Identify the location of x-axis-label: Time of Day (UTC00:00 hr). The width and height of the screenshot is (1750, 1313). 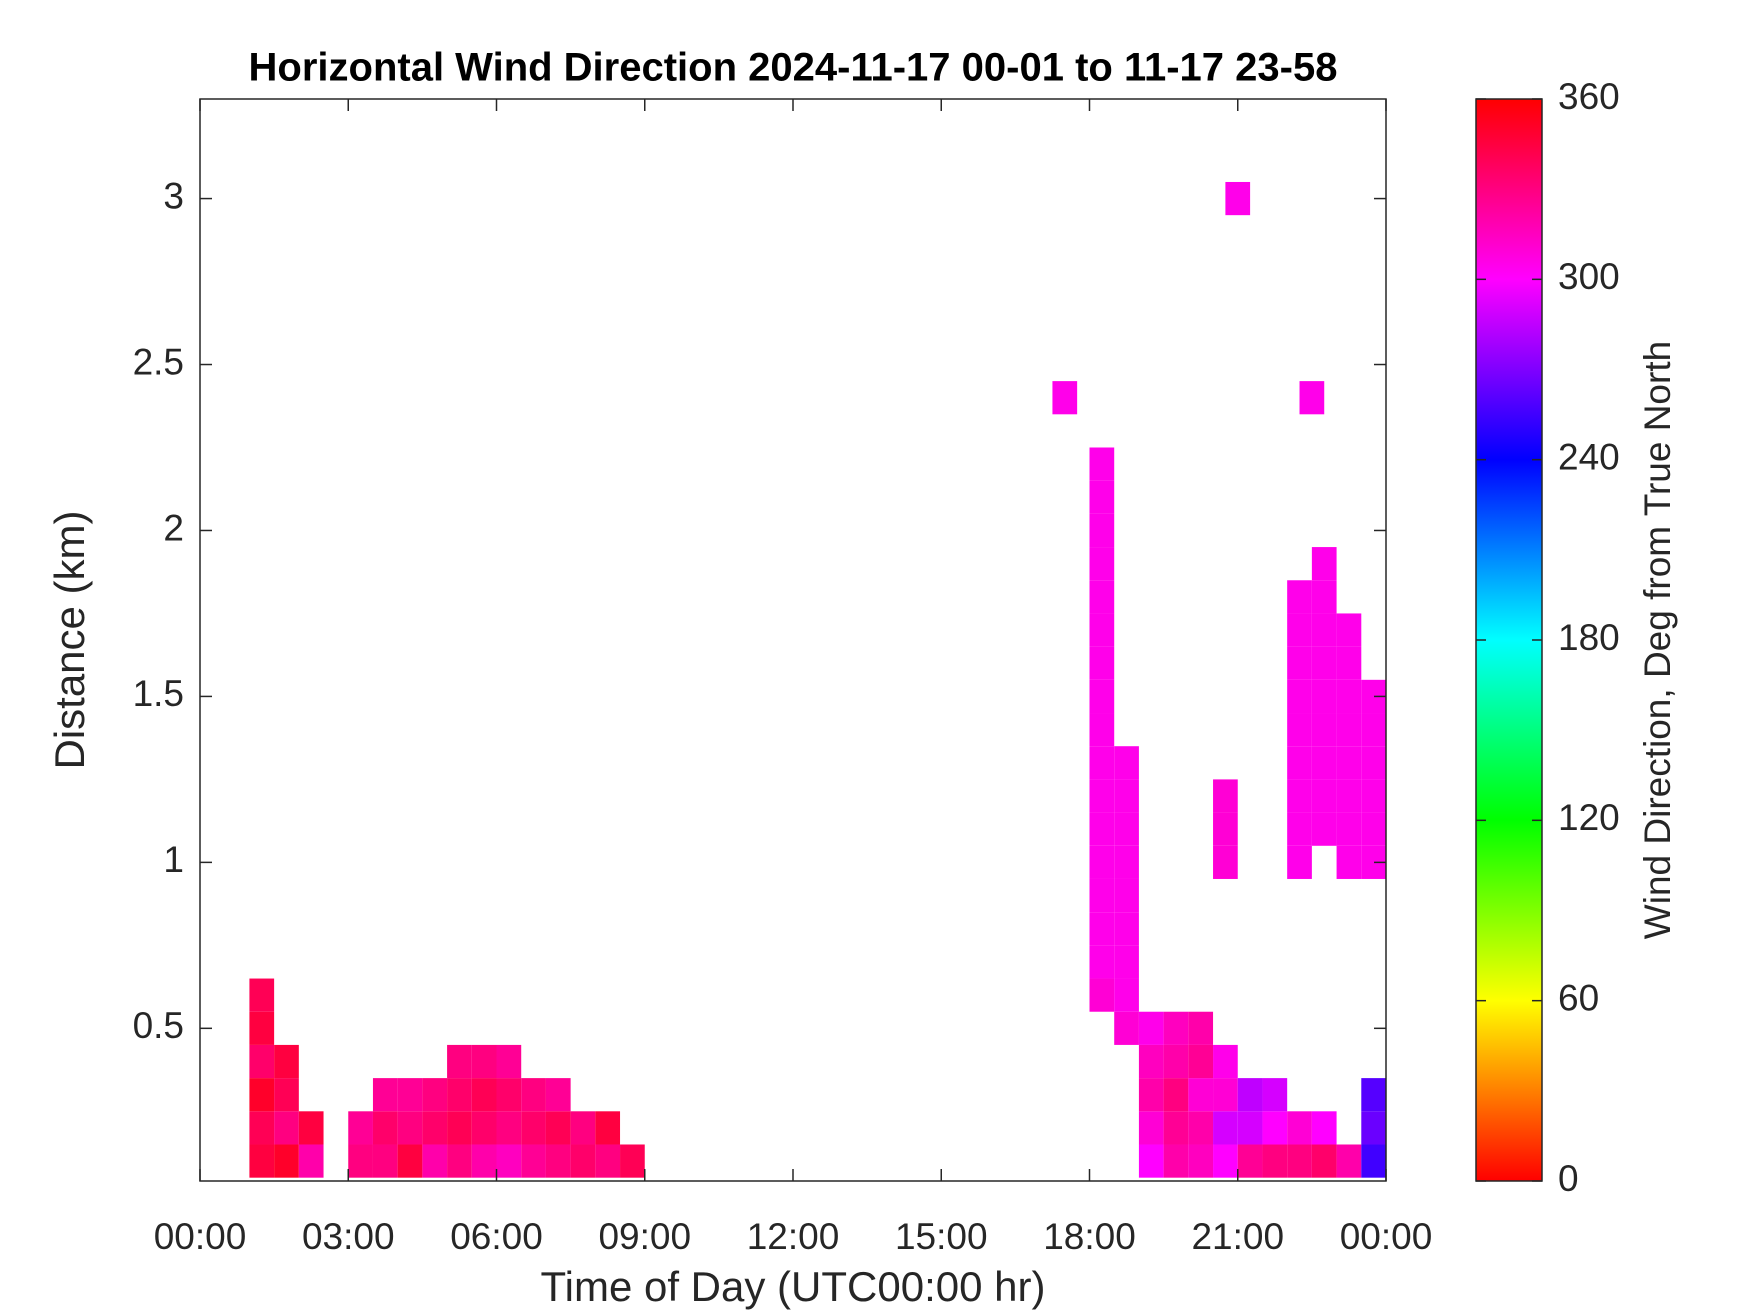
(793, 1286).